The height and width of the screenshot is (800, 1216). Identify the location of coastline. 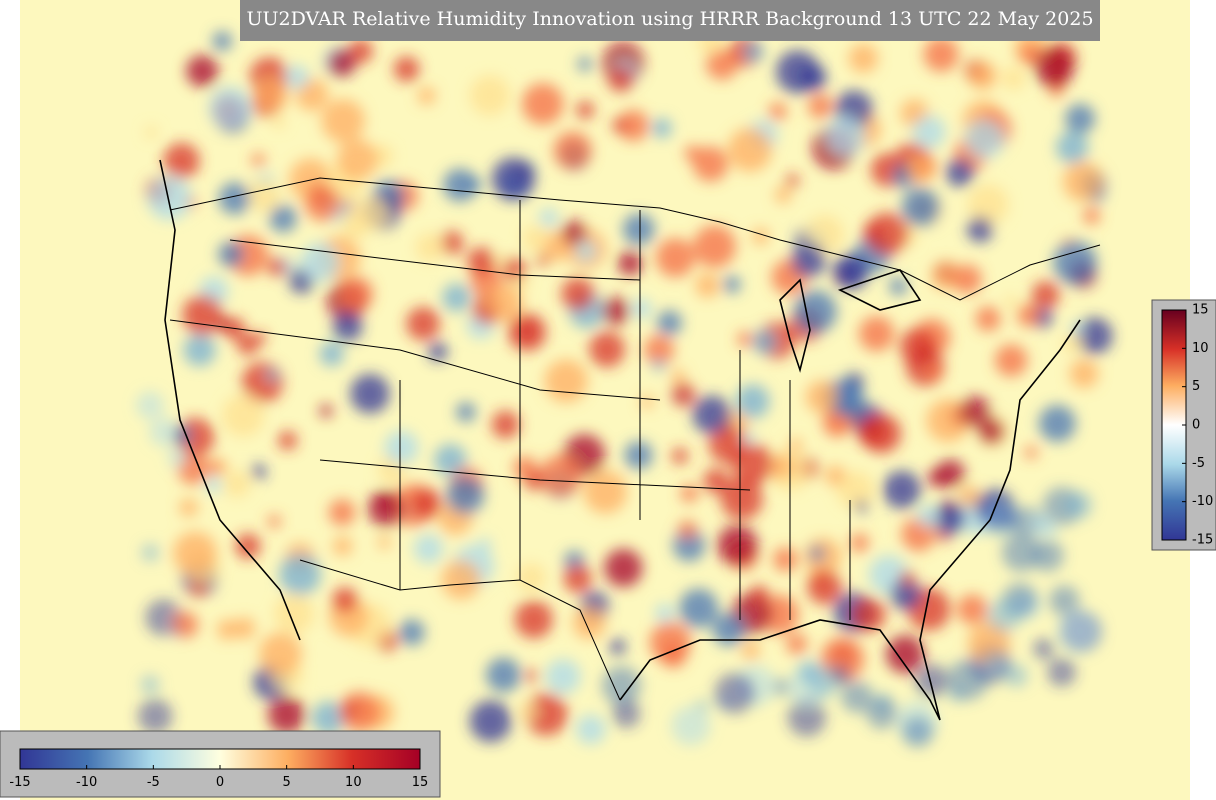
(230, 400).